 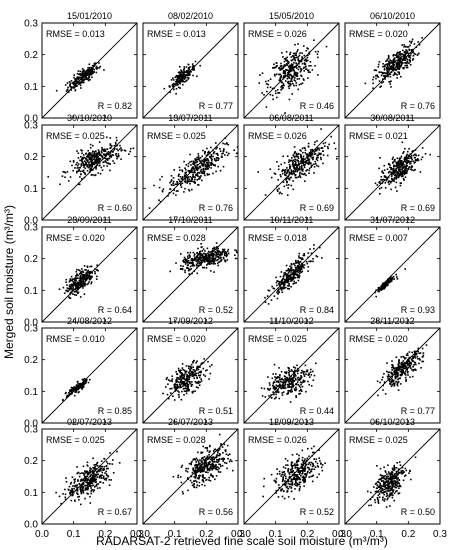 What do you see at coordinates (31, 55) in the screenshot?
I see `y-tick-label: 0.2` at bounding box center [31, 55].